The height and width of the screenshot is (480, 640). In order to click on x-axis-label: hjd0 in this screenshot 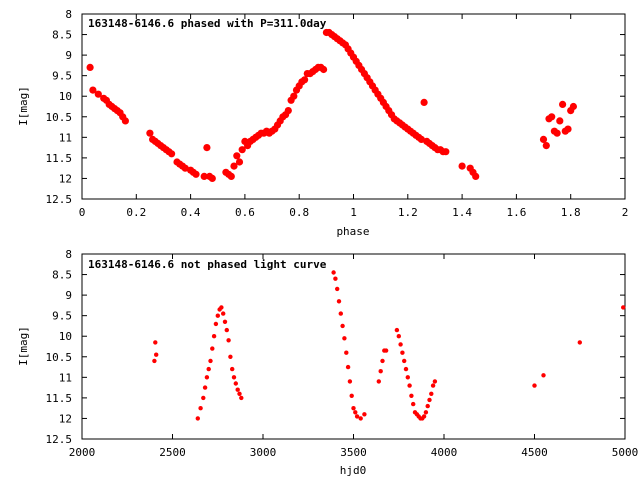, I will do `click(353, 470)`.